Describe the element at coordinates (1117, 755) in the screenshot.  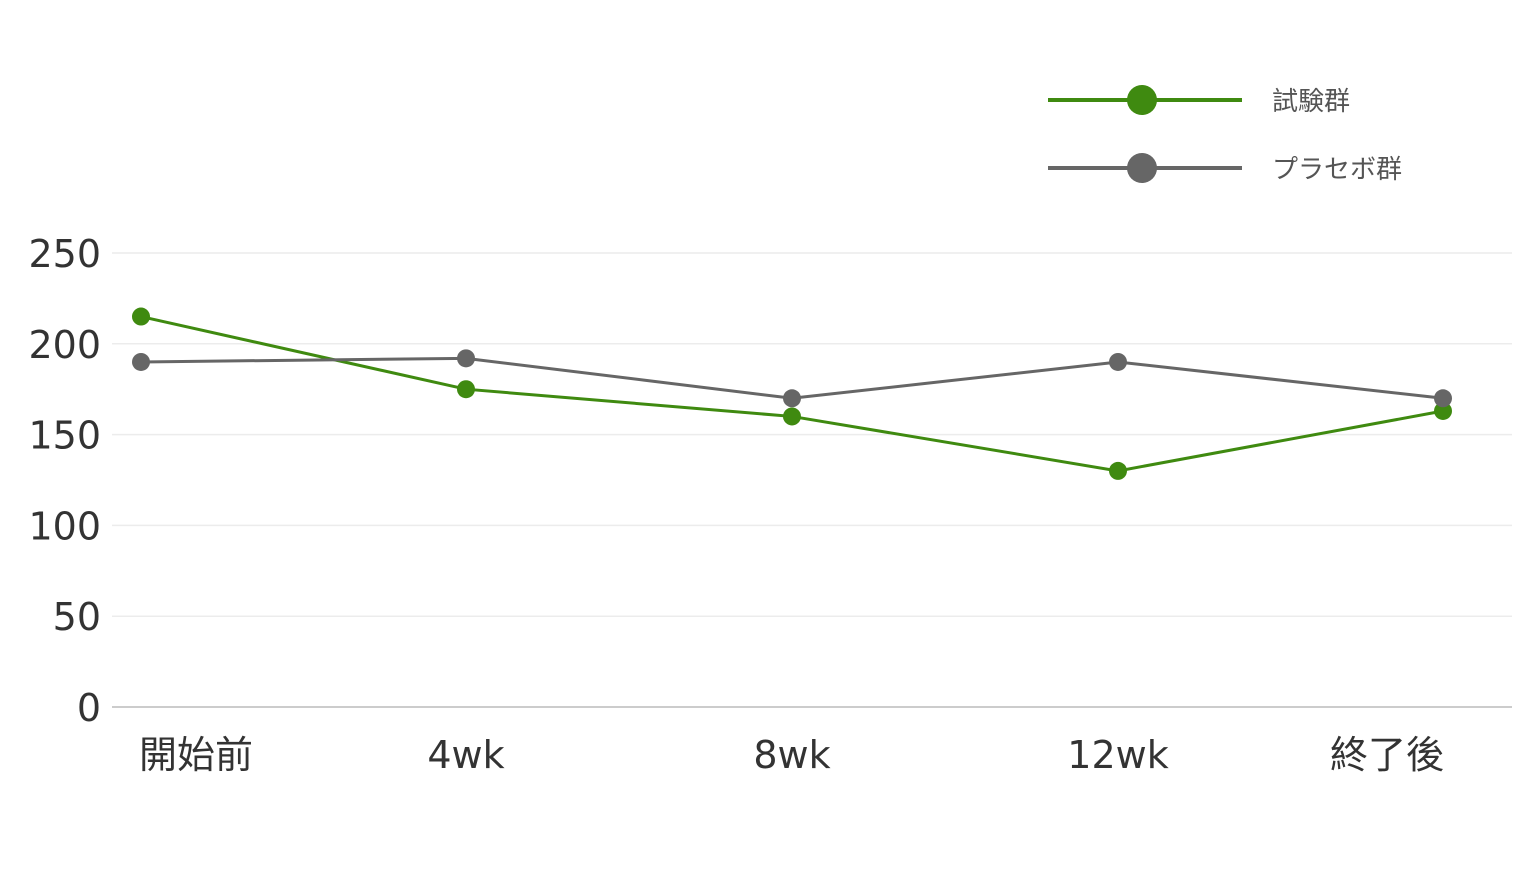
I see `x-tick-label: 12wk` at that location.